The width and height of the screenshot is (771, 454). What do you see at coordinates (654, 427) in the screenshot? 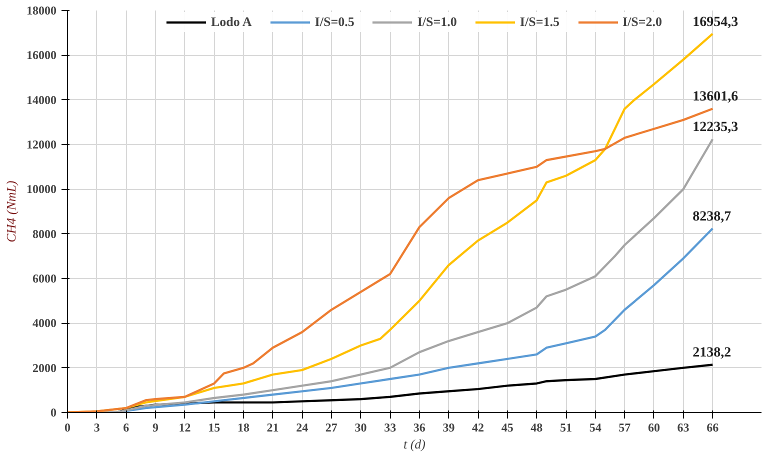
I see `x-tick-label: 60` at bounding box center [654, 427].